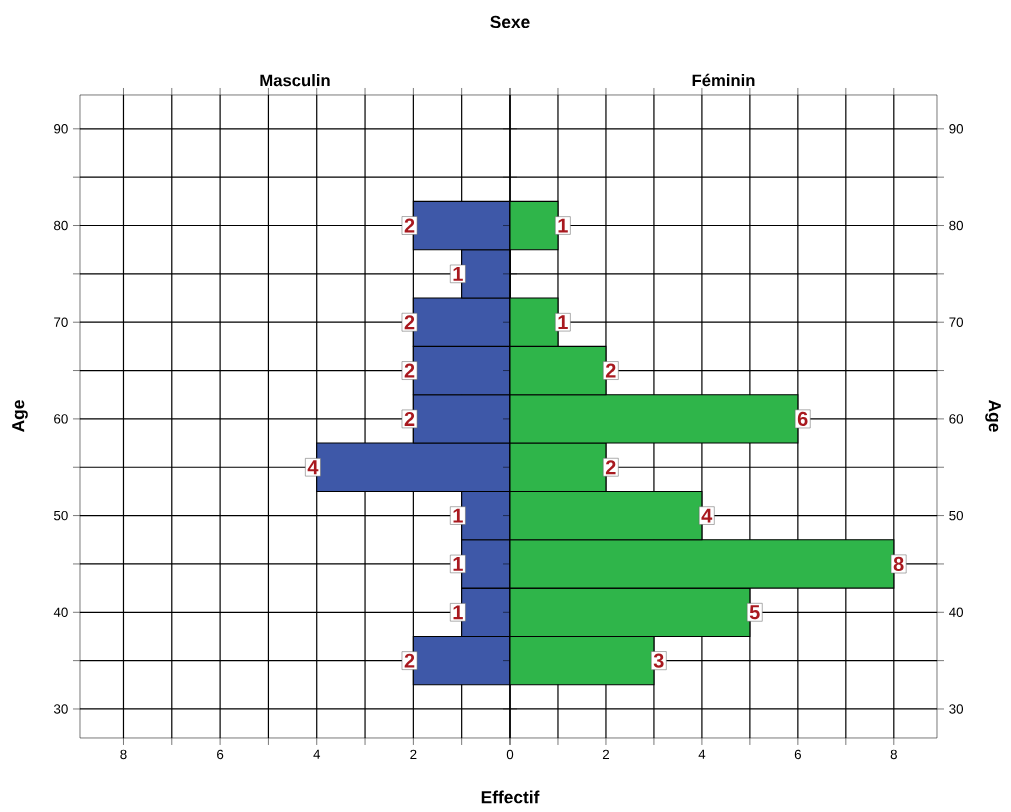 The image size is (1011, 812). I want to click on data-label: 3, so click(658, 660).